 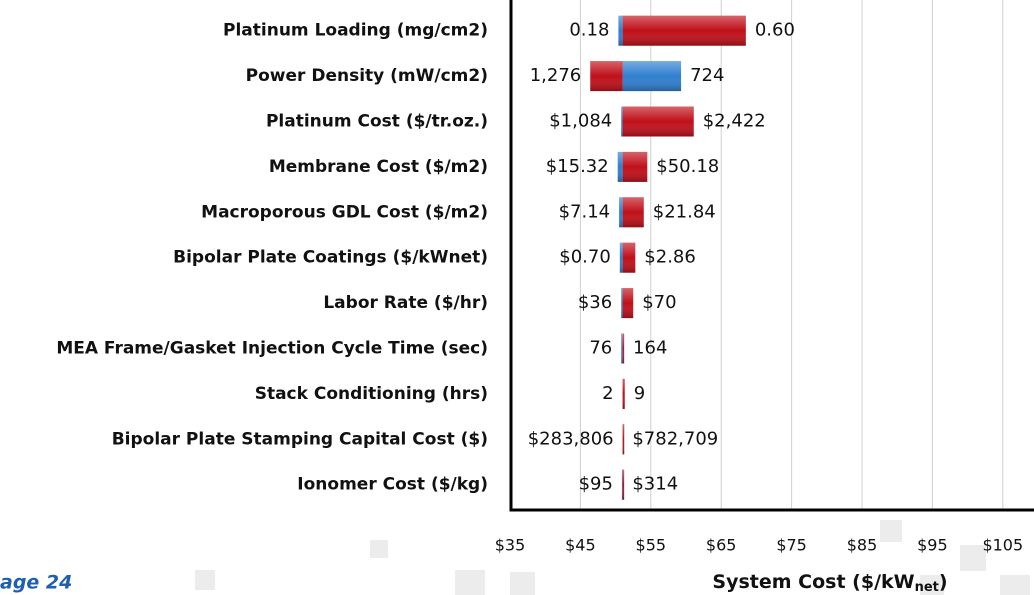 I want to click on value-label: 164, so click(x=650, y=348).